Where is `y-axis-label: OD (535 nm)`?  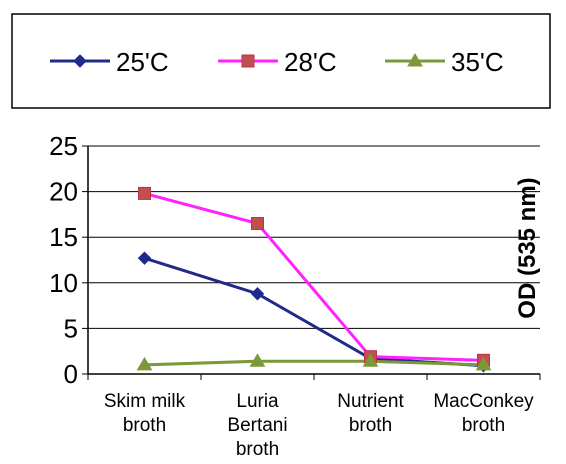
y-axis-label: OD (535 nm) is located at coordinates (527, 247).